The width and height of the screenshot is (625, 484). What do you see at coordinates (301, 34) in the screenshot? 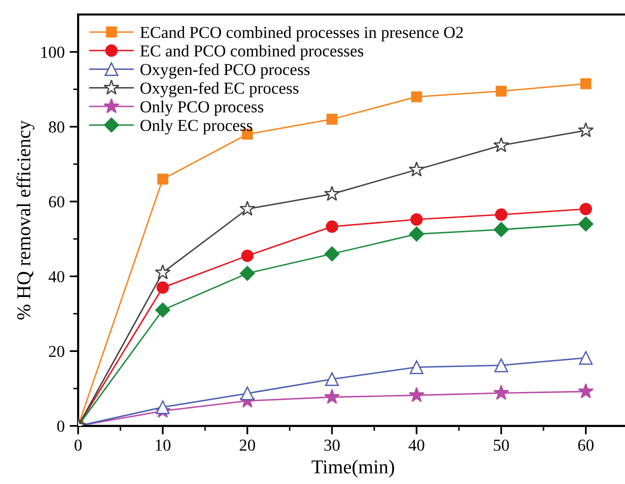
I see `legend-label: ECand PCO combined processes in presence O2` at bounding box center [301, 34].